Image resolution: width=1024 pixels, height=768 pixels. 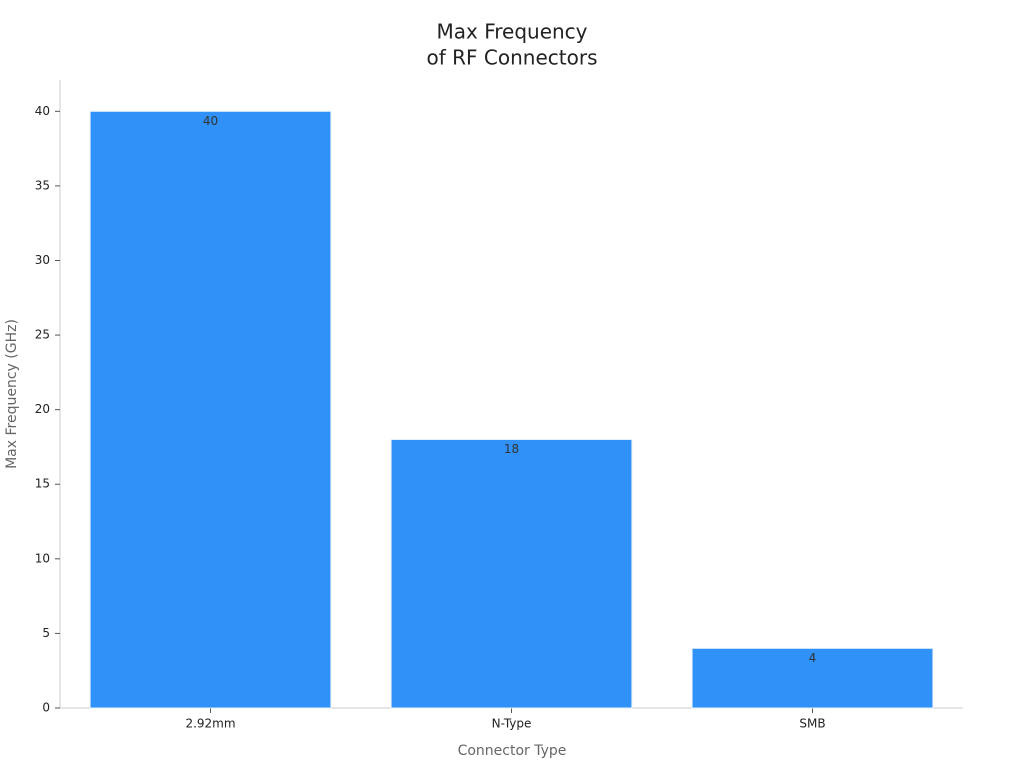 What do you see at coordinates (210, 121) in the screenshot?
I see `value-label: 40` at bounding box center [210, 121].